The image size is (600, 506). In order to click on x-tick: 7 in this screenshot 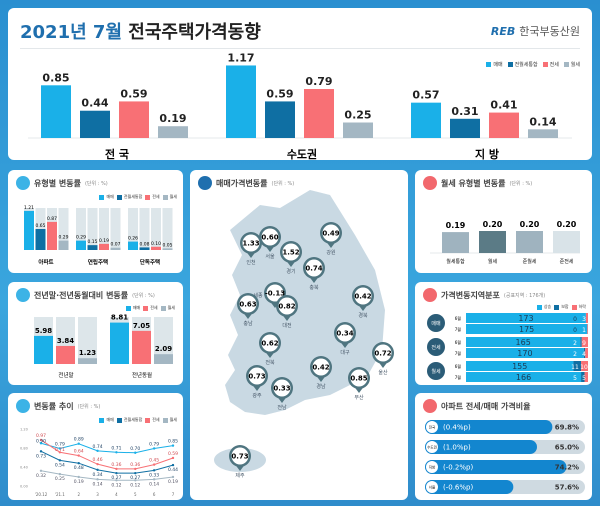, I will do `click(173, 494)`.